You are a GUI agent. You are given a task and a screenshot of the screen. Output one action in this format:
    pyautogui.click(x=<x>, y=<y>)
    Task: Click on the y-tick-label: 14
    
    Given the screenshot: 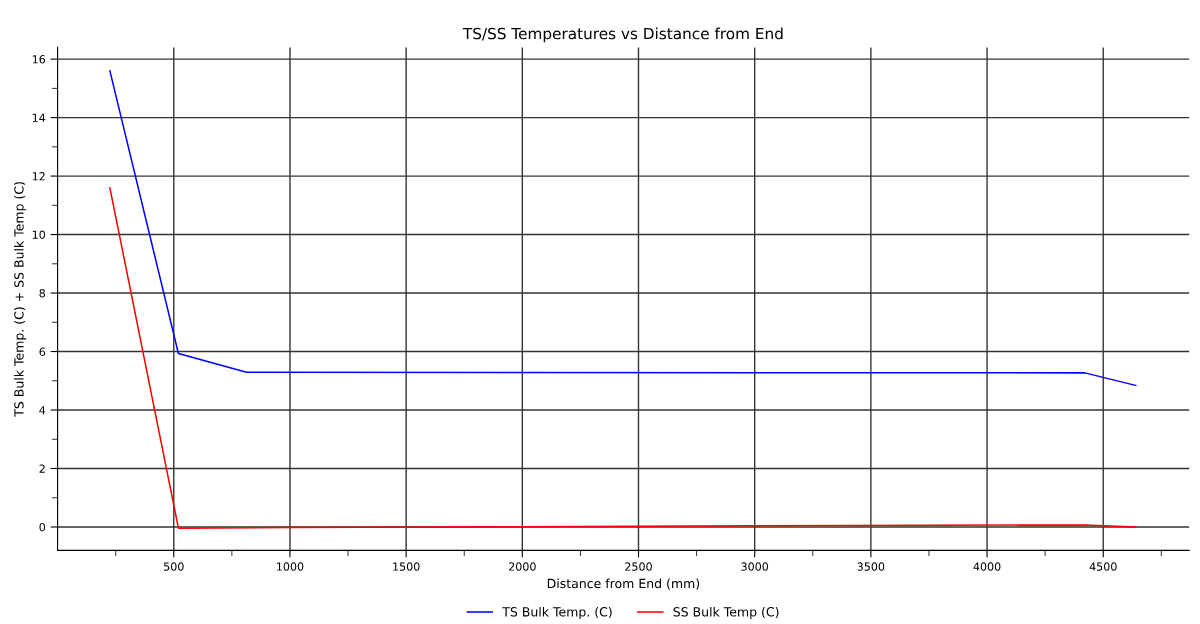 What is the action you would take?
    pyautogui.click(x=39, y=117)
    